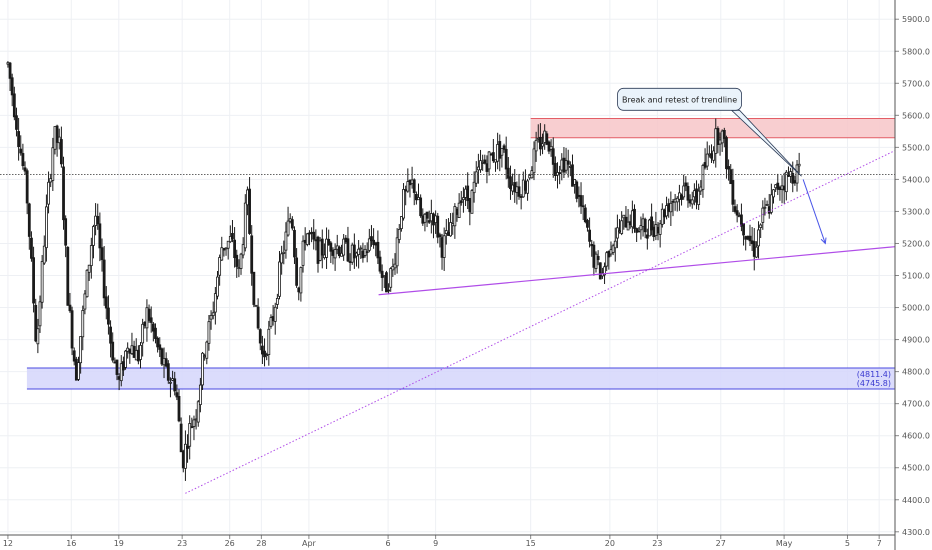  What do you see at coordinates (916, 211) in the screenshot?
I see `y-tick-label: 5300.0` at bounding box center [916, 211].